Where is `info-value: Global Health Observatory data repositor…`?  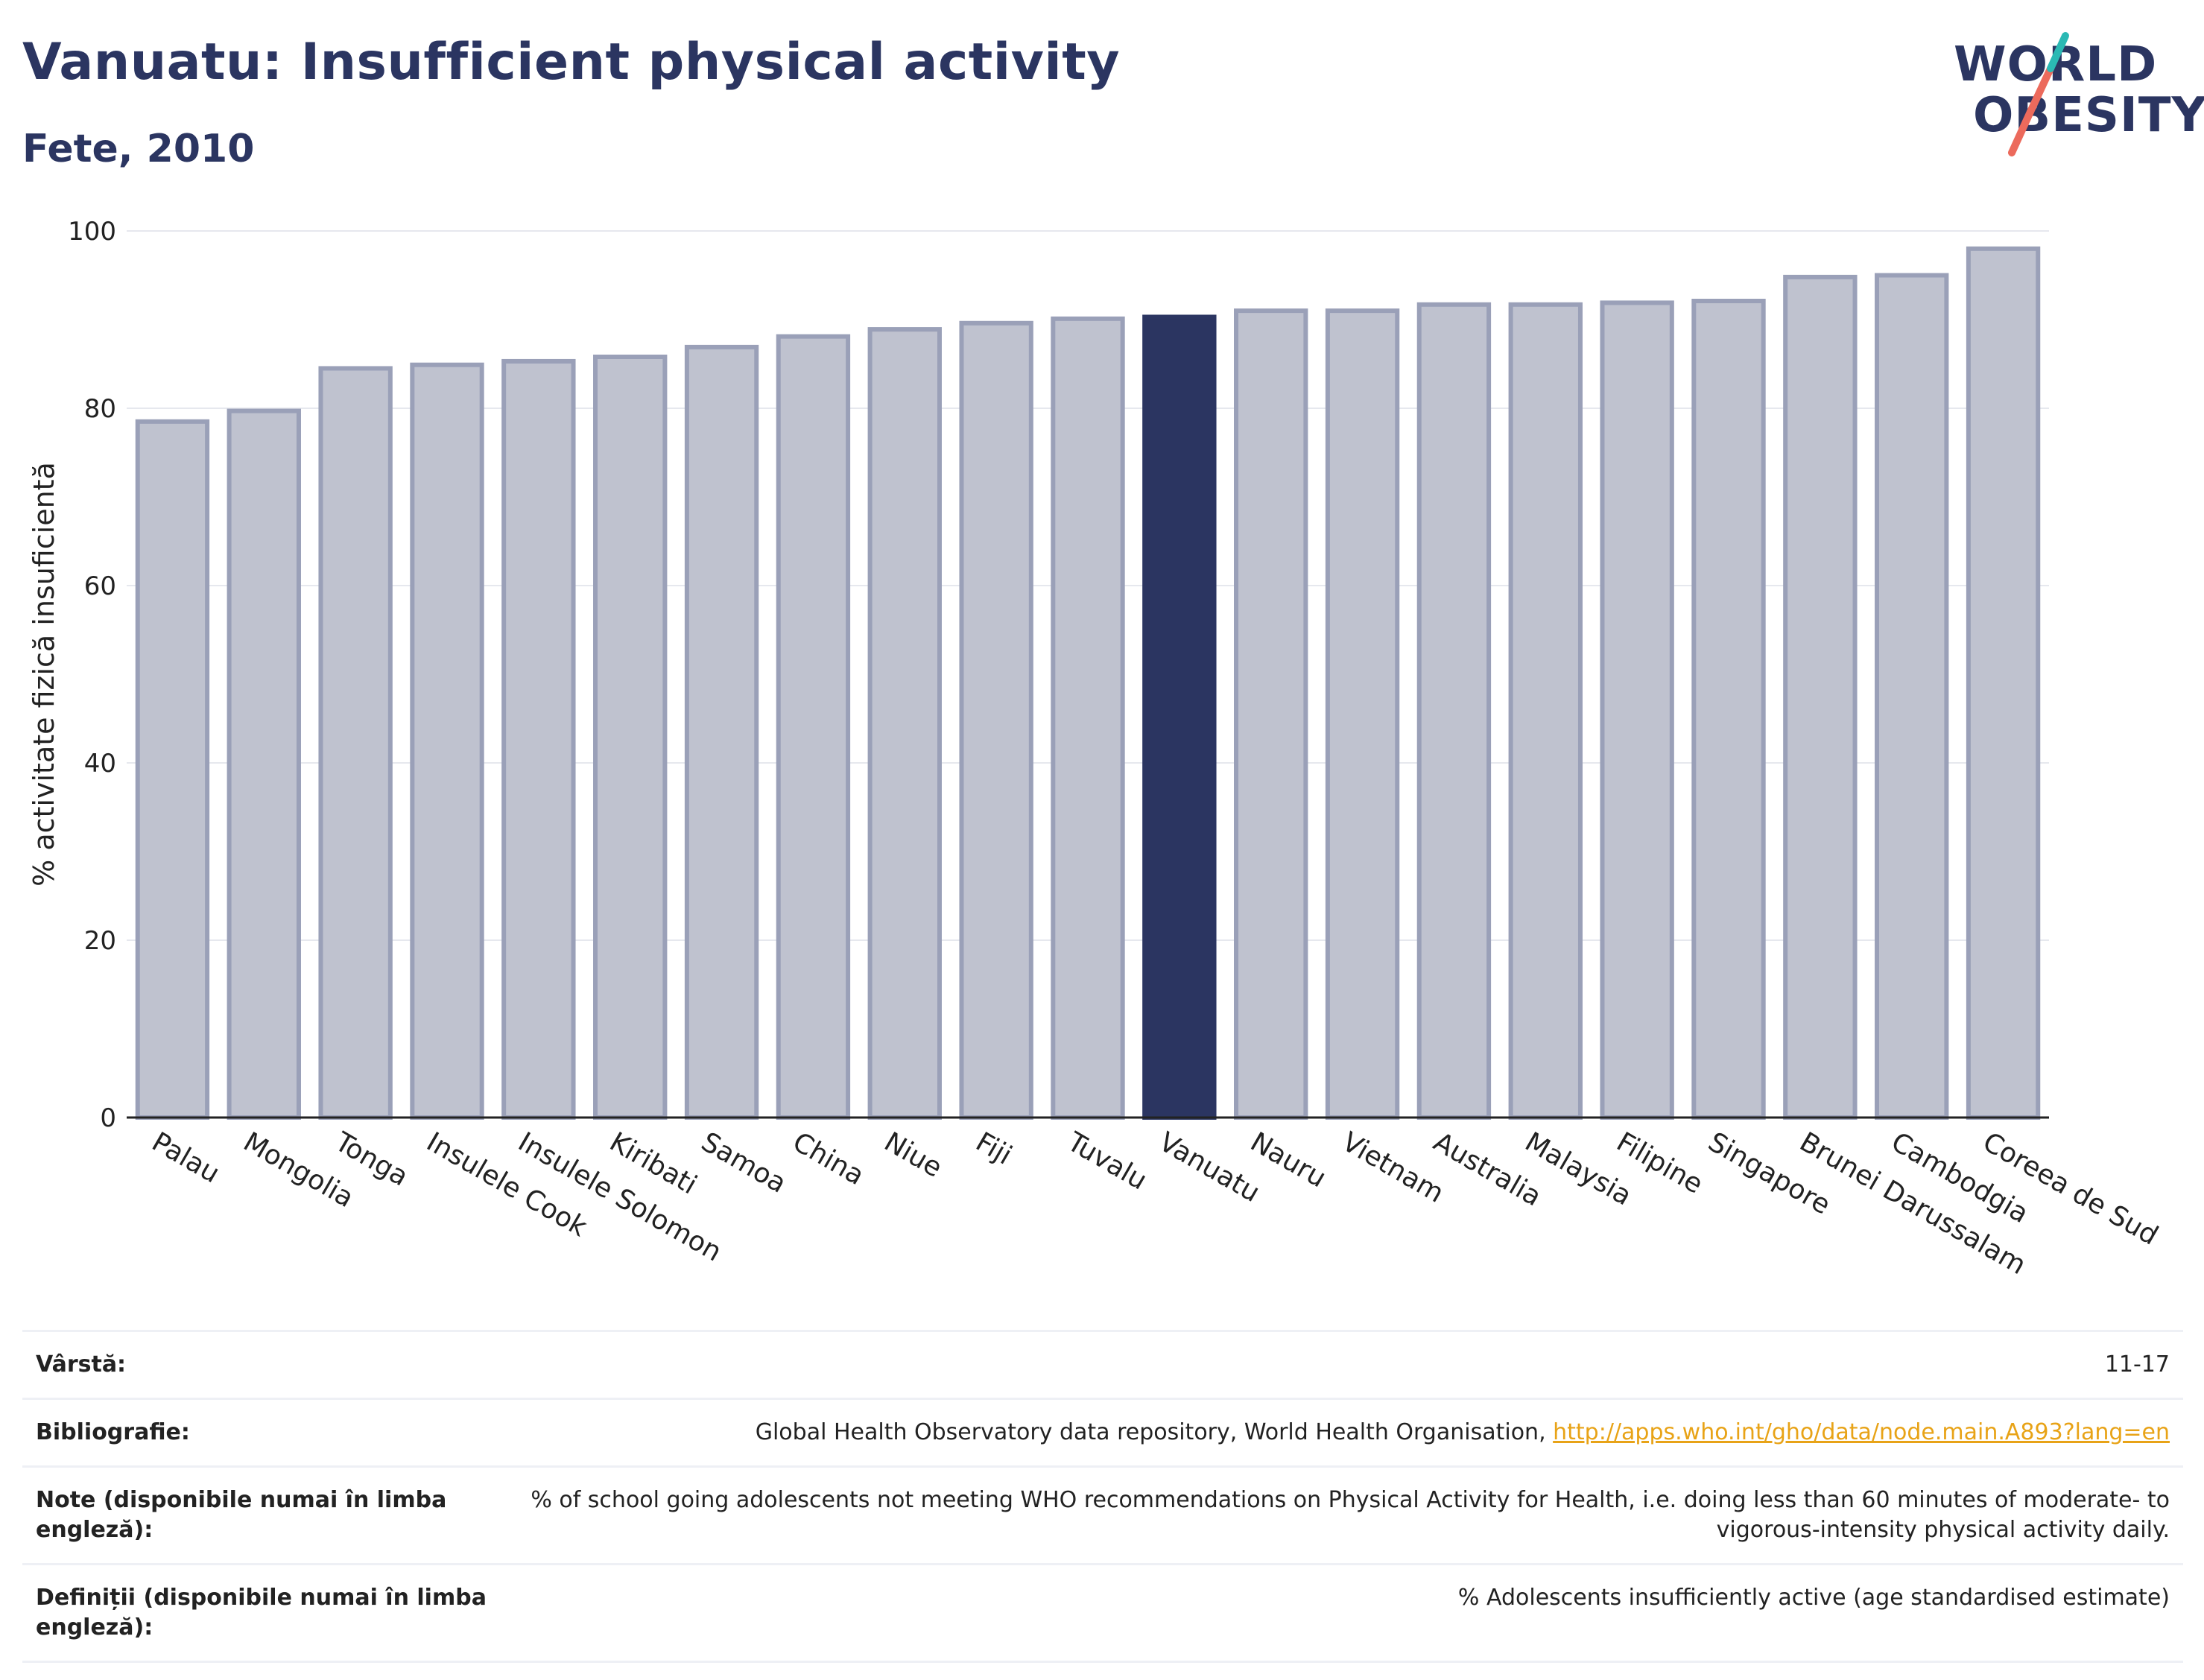 info-value: Global Health Observatory data repositor… is located at coordinates (1341, 1433).